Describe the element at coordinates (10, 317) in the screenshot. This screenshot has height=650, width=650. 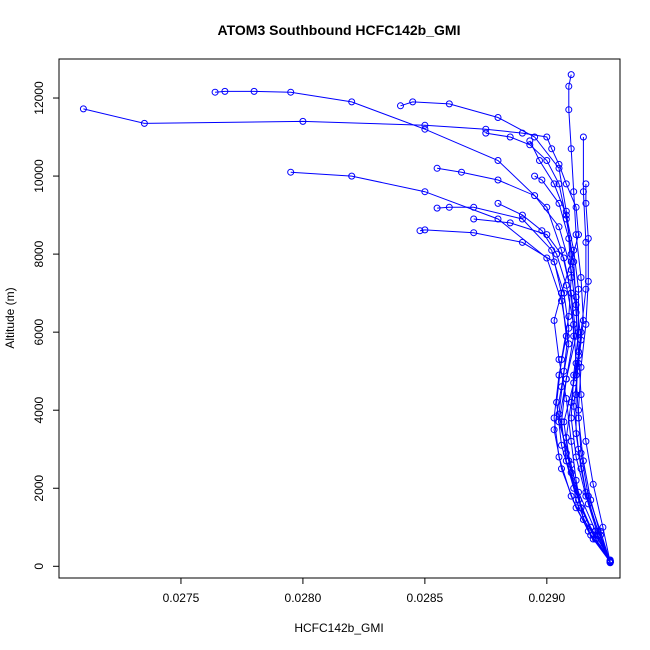
I see `y-axis-label: Altitude (m)` at that location.